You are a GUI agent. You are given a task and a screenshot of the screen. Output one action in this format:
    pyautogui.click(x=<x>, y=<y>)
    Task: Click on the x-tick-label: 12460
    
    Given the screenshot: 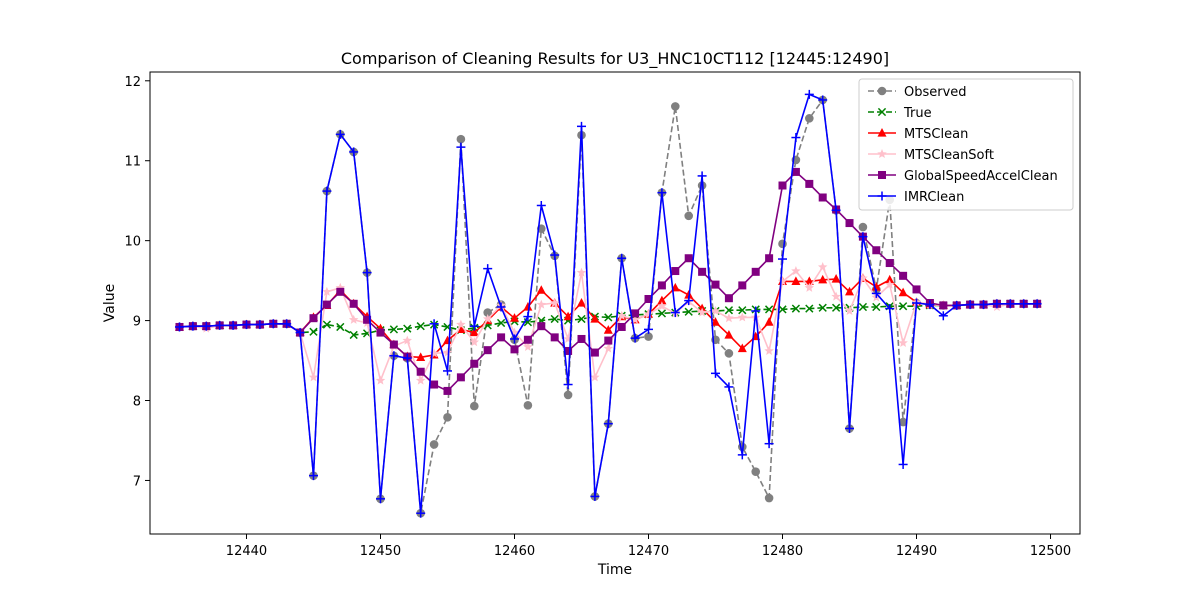 What is the action you would take?
    pyautogui.click(x=514, y=551)
    